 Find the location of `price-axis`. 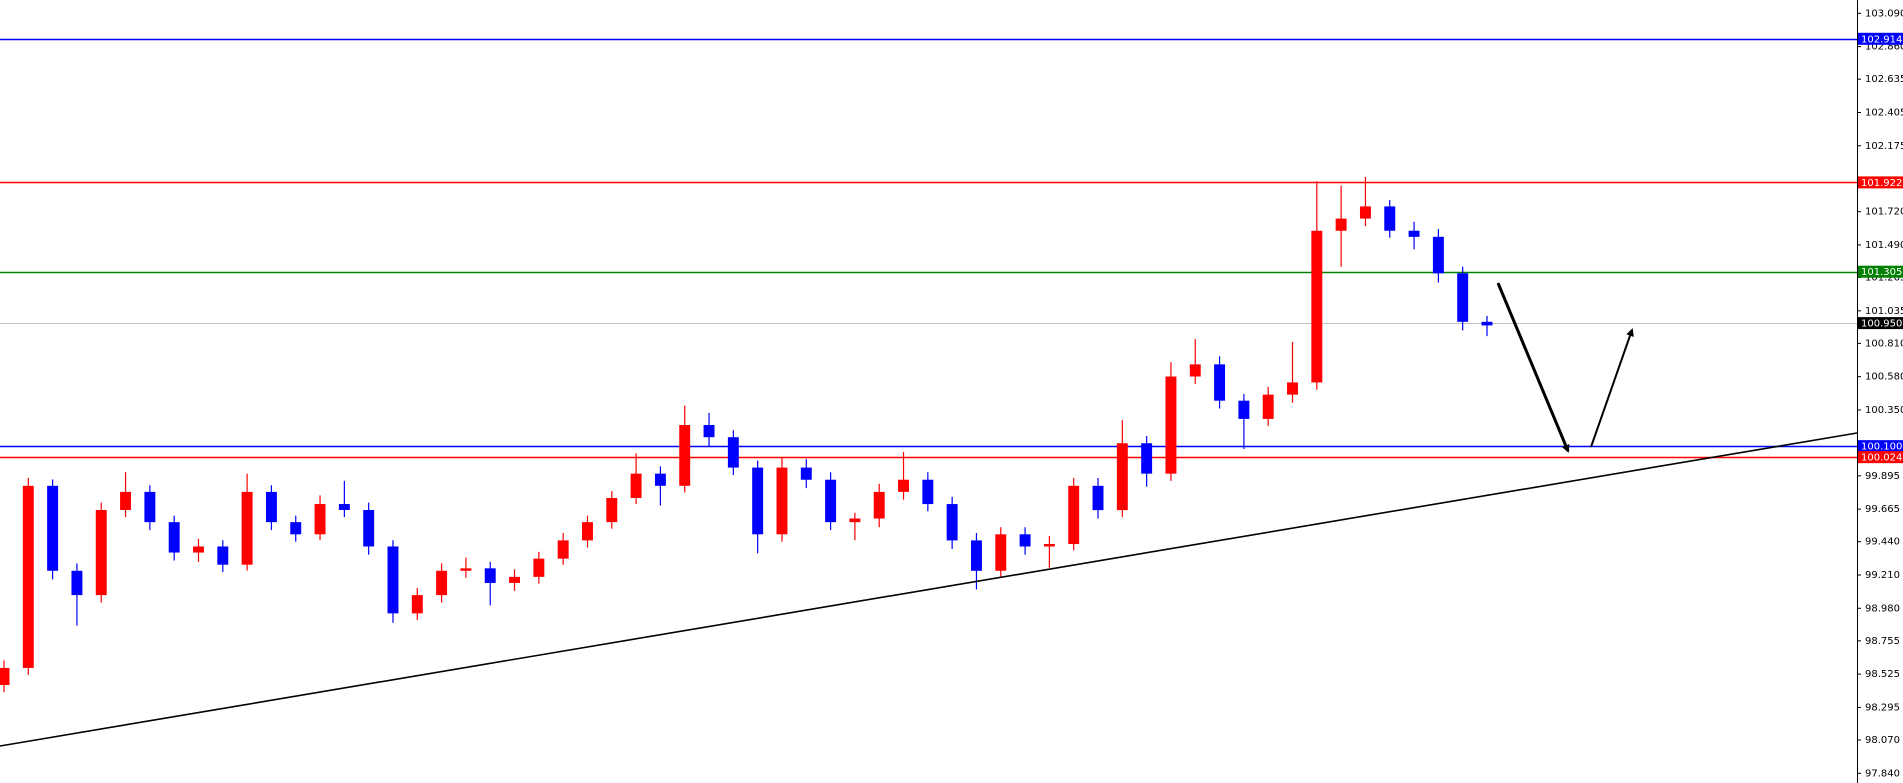

price-axis is located at coordinates (1880, 391).